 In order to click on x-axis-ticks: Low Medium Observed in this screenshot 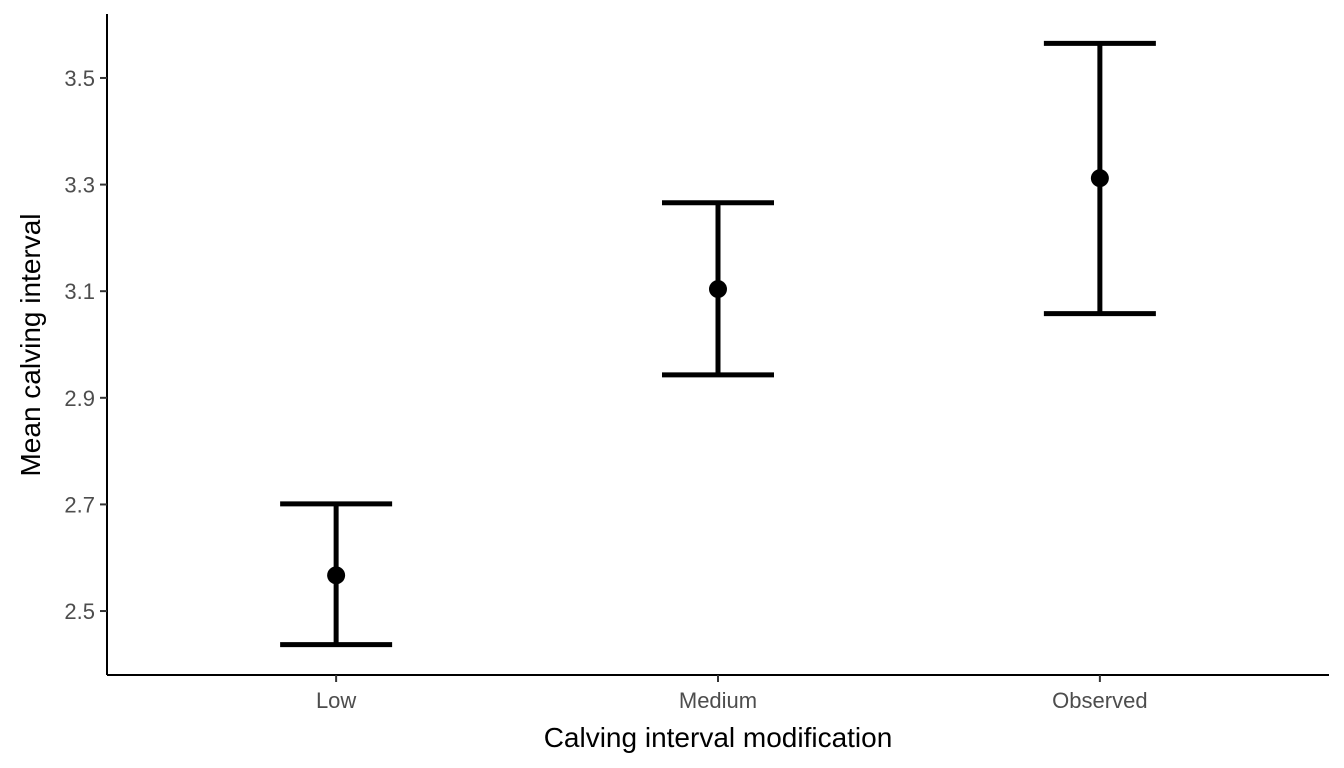, I will do `click(732, 694)`.